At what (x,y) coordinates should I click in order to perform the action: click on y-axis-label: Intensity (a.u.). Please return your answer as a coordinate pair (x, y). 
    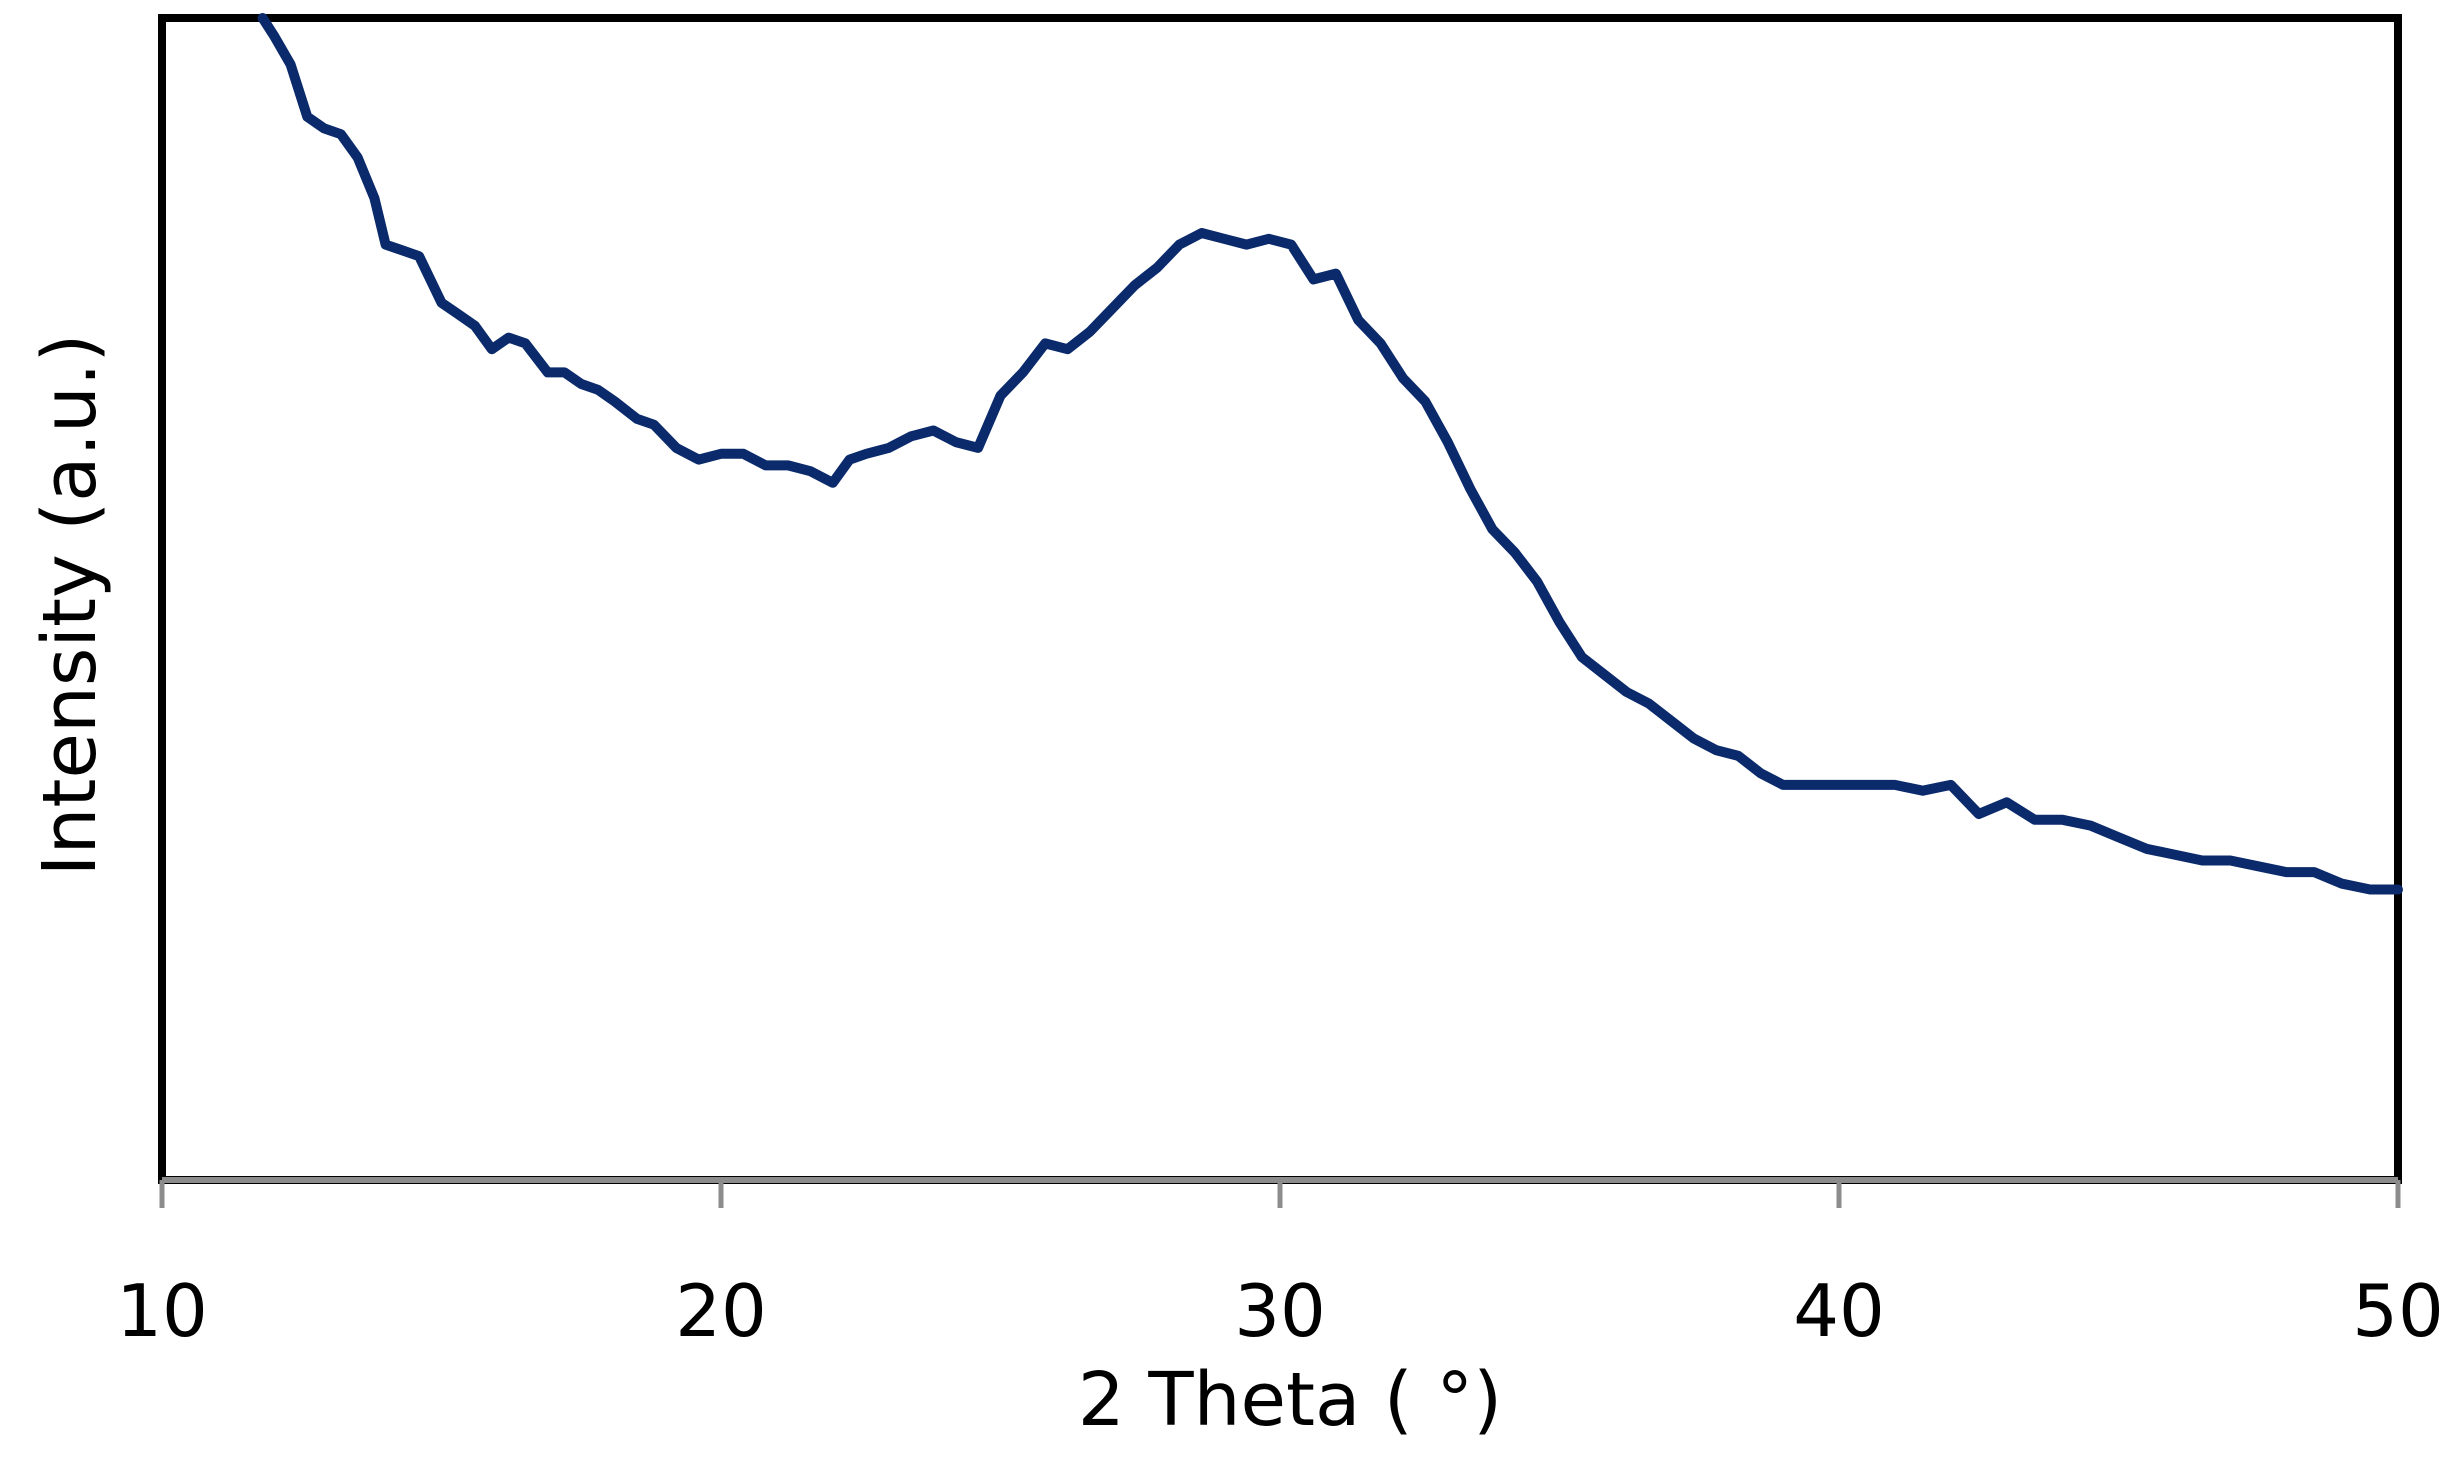
    Looking at the image, I should click on (70, 605).